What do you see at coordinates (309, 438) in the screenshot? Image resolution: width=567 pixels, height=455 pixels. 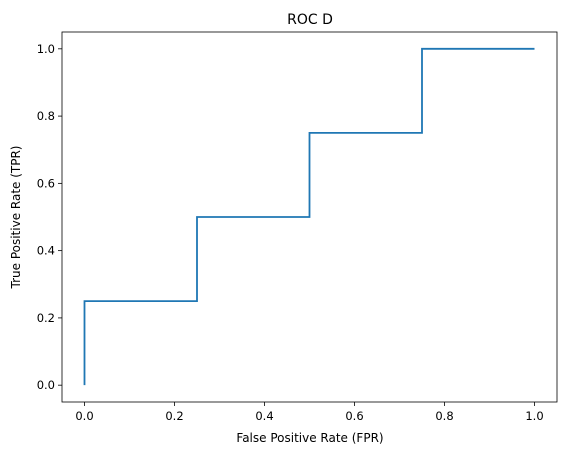 I see `x-axis-label: False Positive Rate (FPR)` at bounding box center [309, 438].